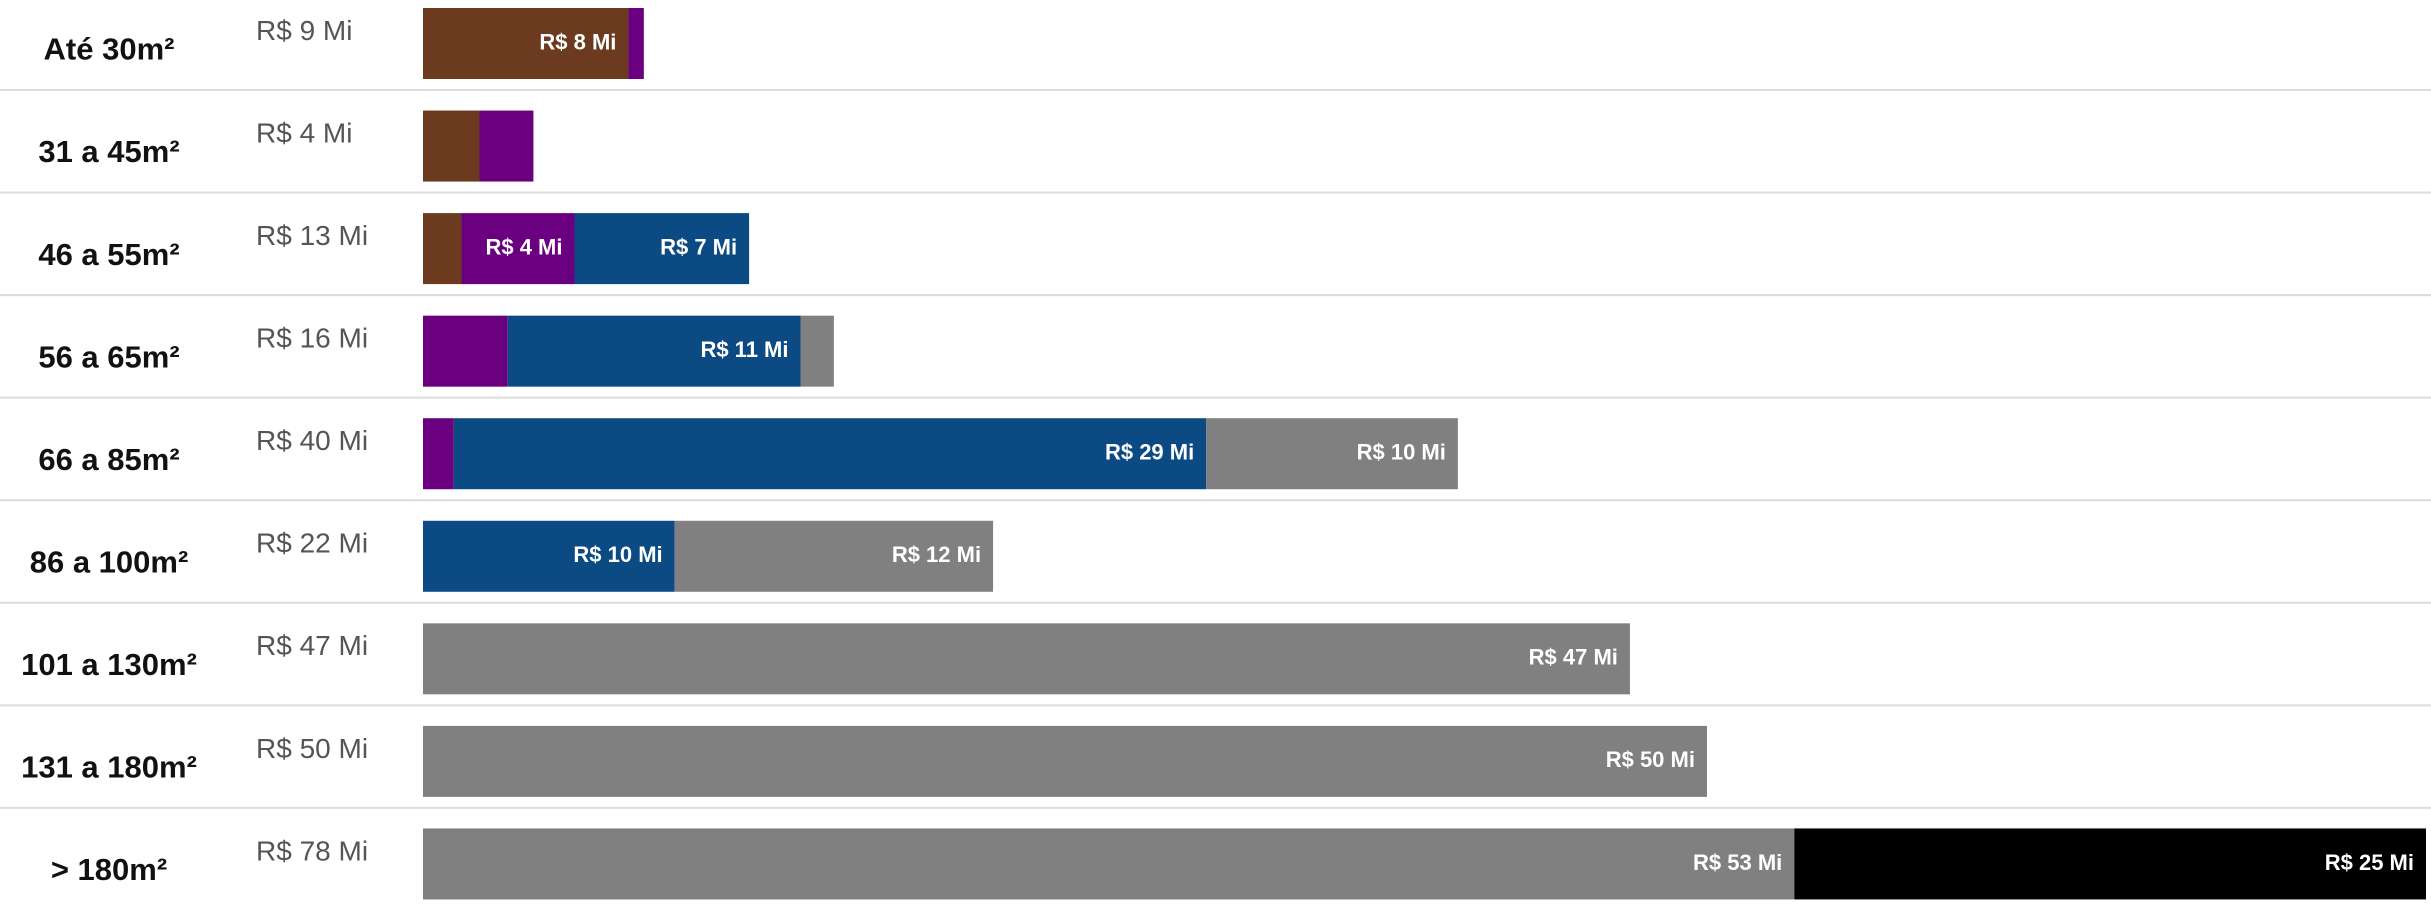 The width and height of the screenshot is (2431, 923). Describe the element at coordinates (1149, 452) in the screenshot. I see `segment-label: R$ 29 Mi` at that location.